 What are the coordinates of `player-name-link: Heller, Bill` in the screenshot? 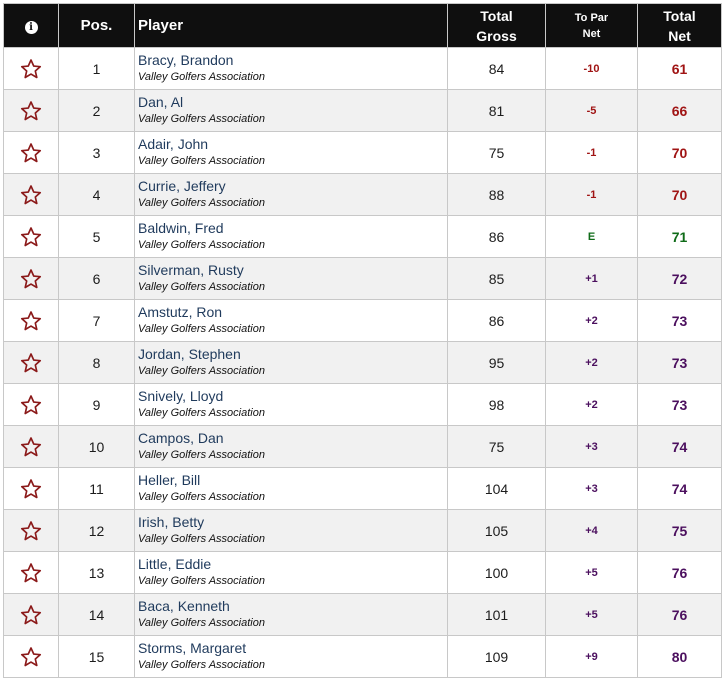 It's located at (169, 480).